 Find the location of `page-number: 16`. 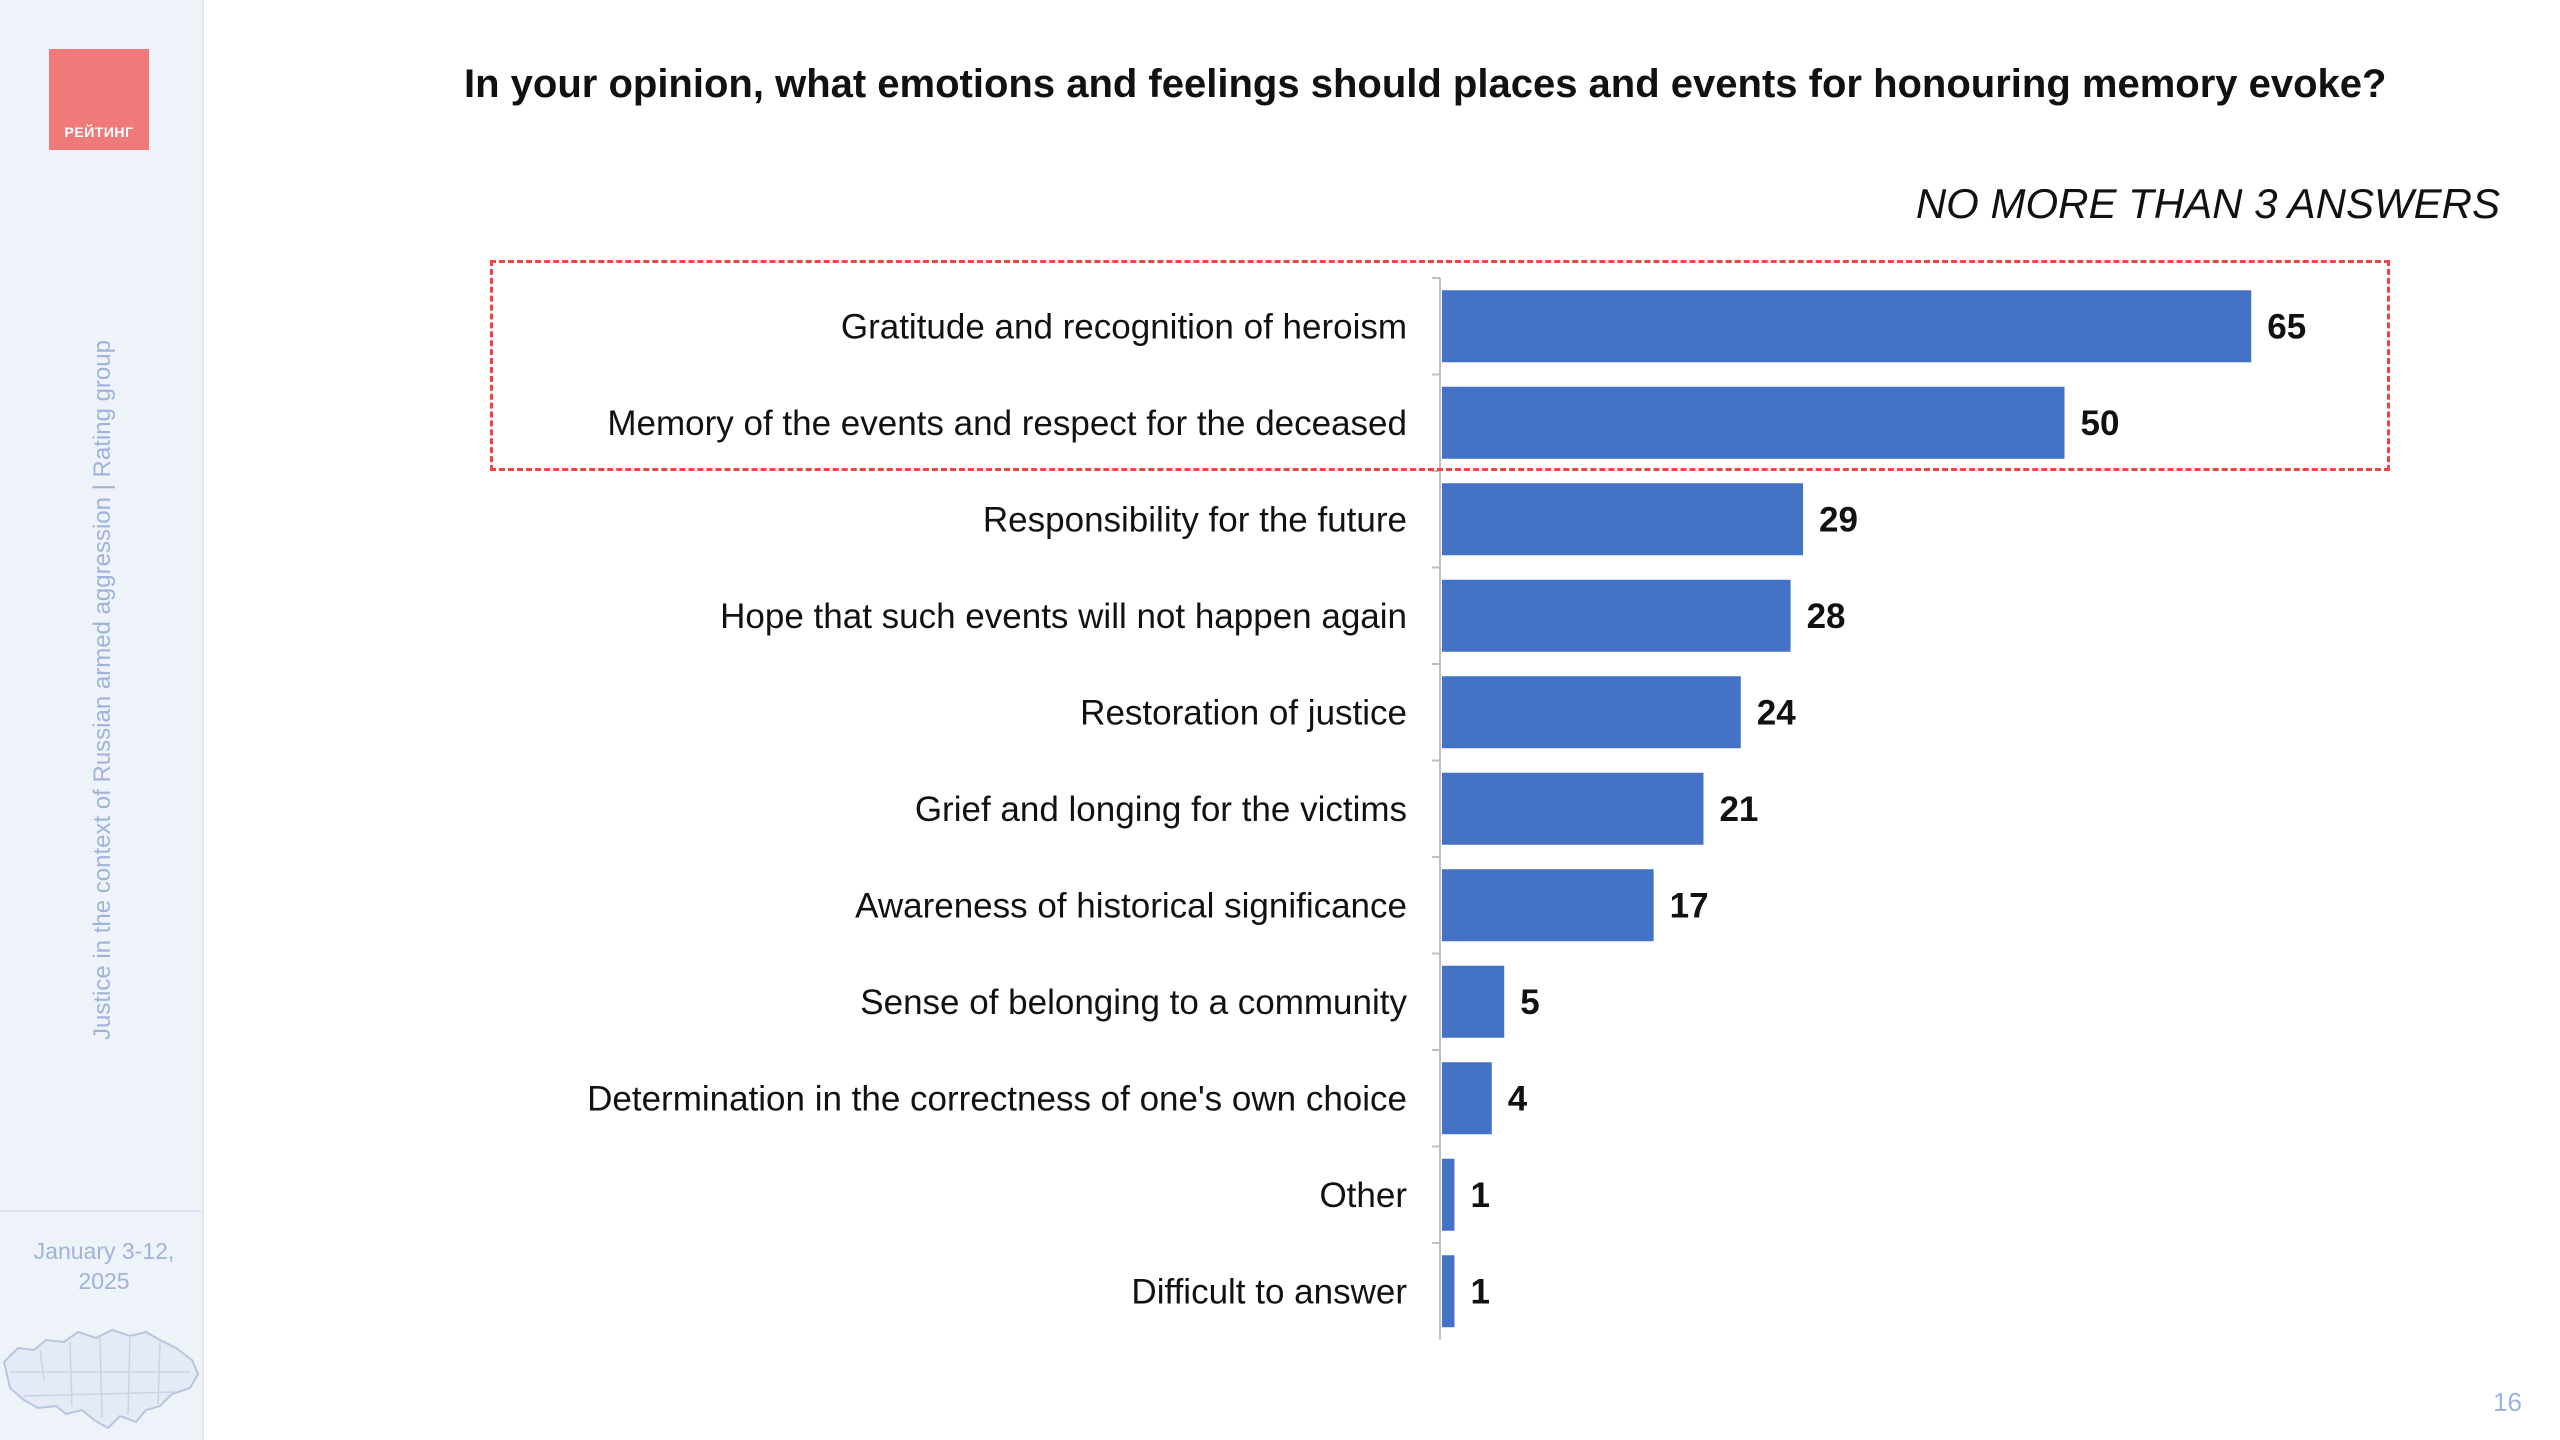

page-number: 16 is located at coordinates (2507, 1402).